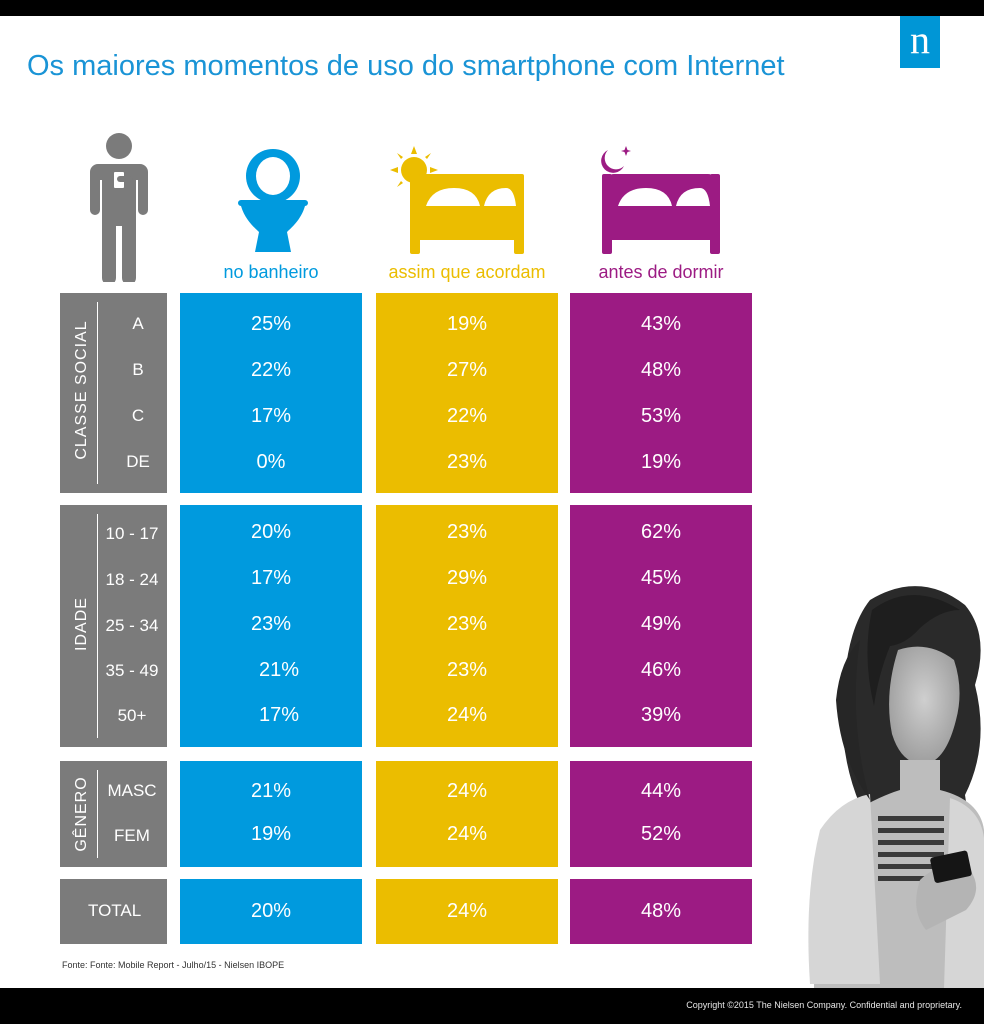  What do you see at coordinates (273, 200) in the screenshot?
I see `toilet-icon` at bounding box center [273, 200].